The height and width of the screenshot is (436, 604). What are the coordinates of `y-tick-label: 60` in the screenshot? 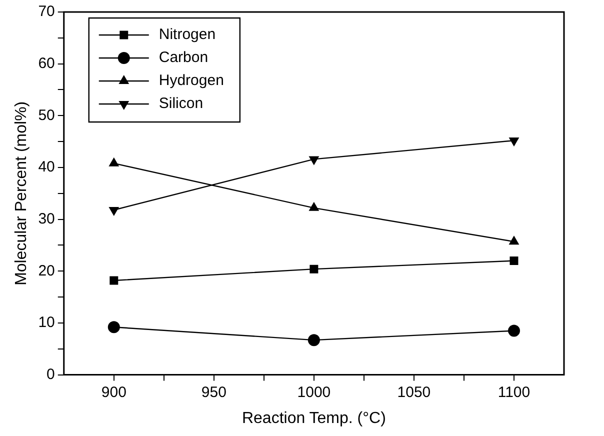 It's located at (46, 63).